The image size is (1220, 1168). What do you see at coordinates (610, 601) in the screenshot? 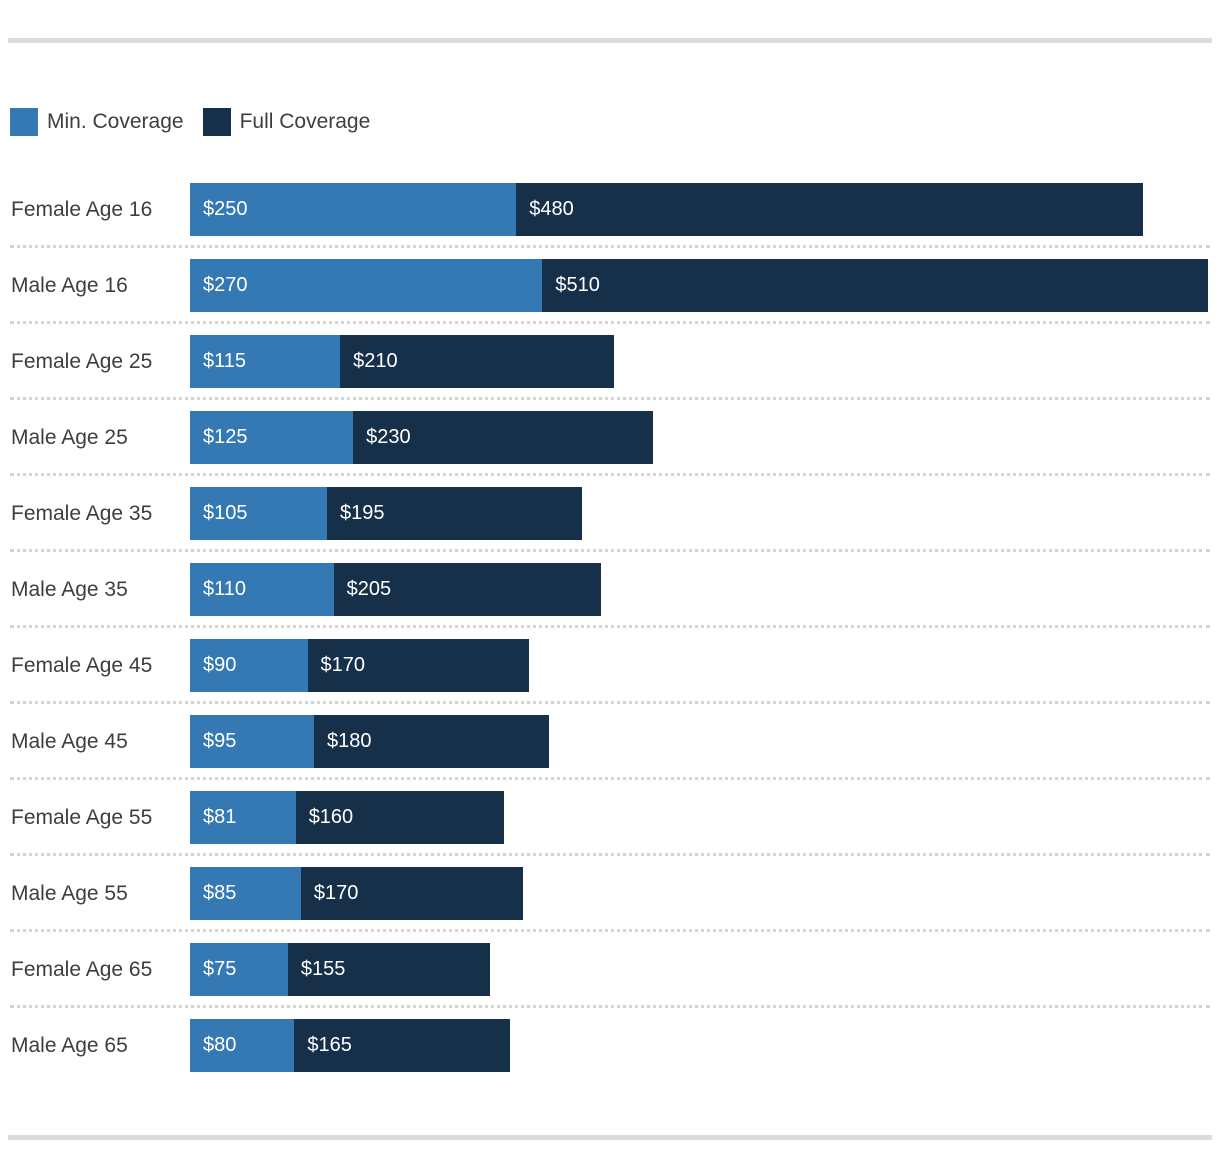
I see `chart-row: Male Age 35 $110 $205` at bounding box center [610, 601].